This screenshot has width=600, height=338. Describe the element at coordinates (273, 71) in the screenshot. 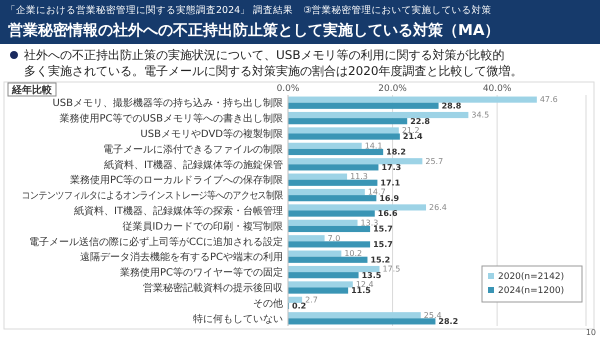

I see `text: 多く実施されている。電子メールに関する対策実施の割合は2020年度調査と比較して微増。` at that location.